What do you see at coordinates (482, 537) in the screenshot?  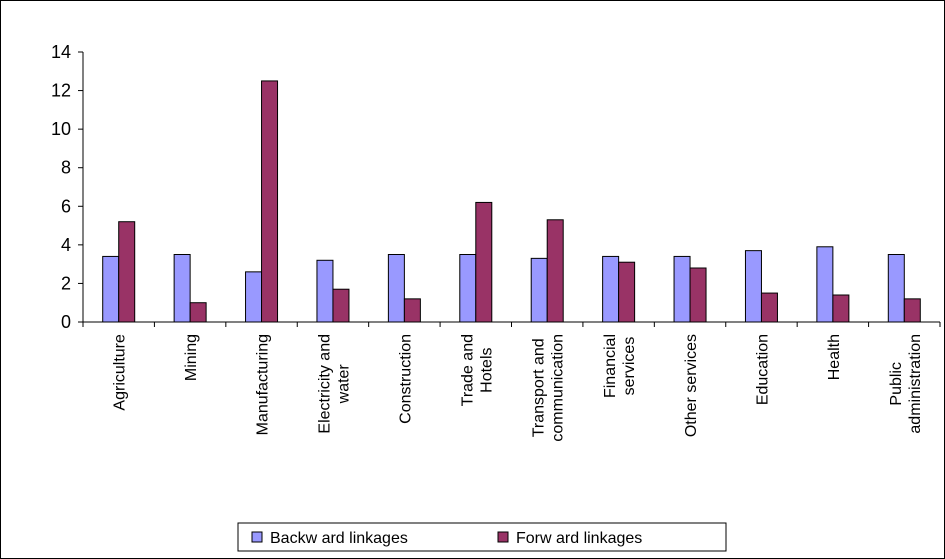 I see `legend-box` at bounding box center [482, 537].